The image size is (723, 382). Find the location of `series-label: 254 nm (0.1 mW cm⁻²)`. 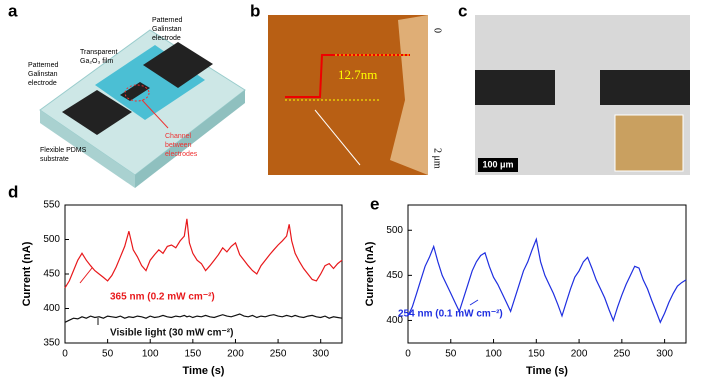

series-label: 254 nm (0.1 mW cm⁻²) is located at coordinates (450, 314).